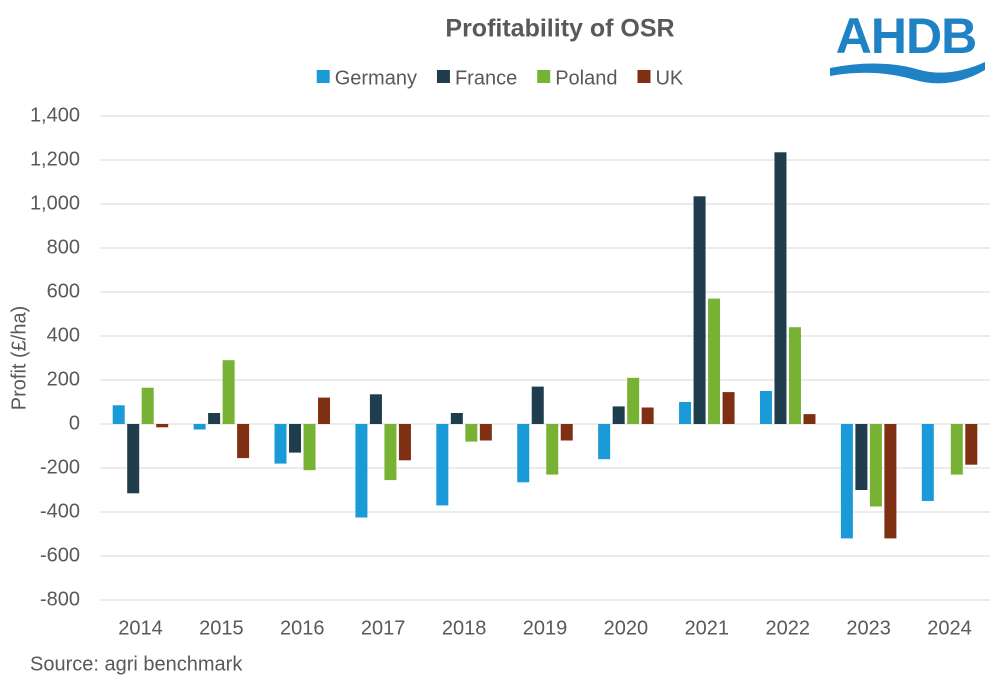 This screenshot has height=687, width=996. Describe the element at coordinates (907, 73) in the screenshot. I see `logo-wave` at that location.